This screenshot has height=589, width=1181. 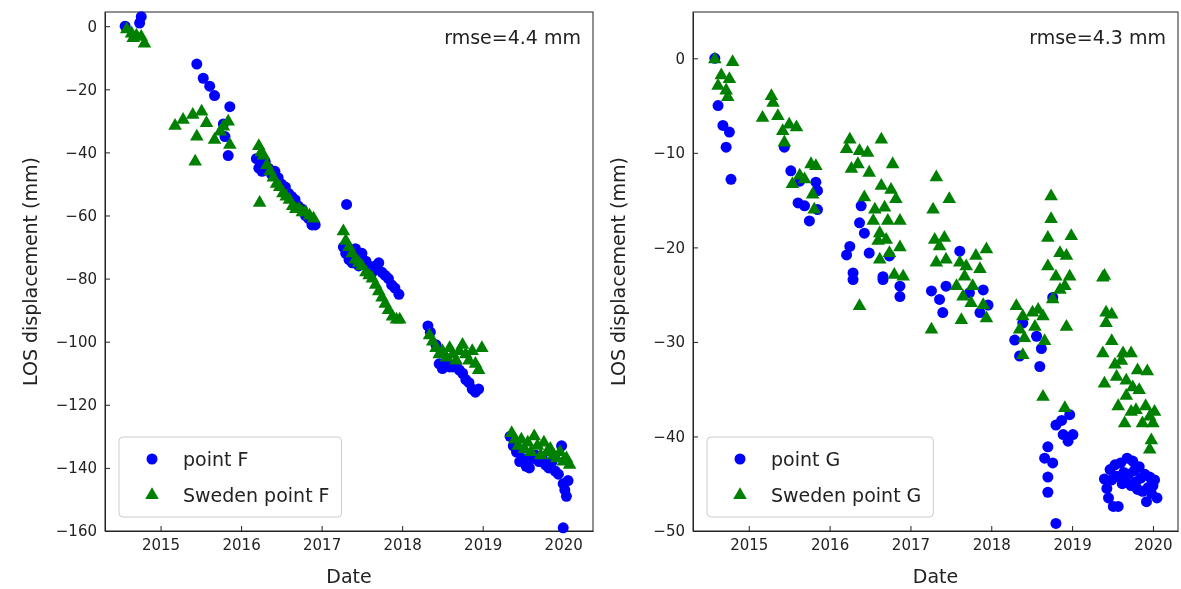 I want to click on y-tick-label: −120, so click(x=76, y=405).